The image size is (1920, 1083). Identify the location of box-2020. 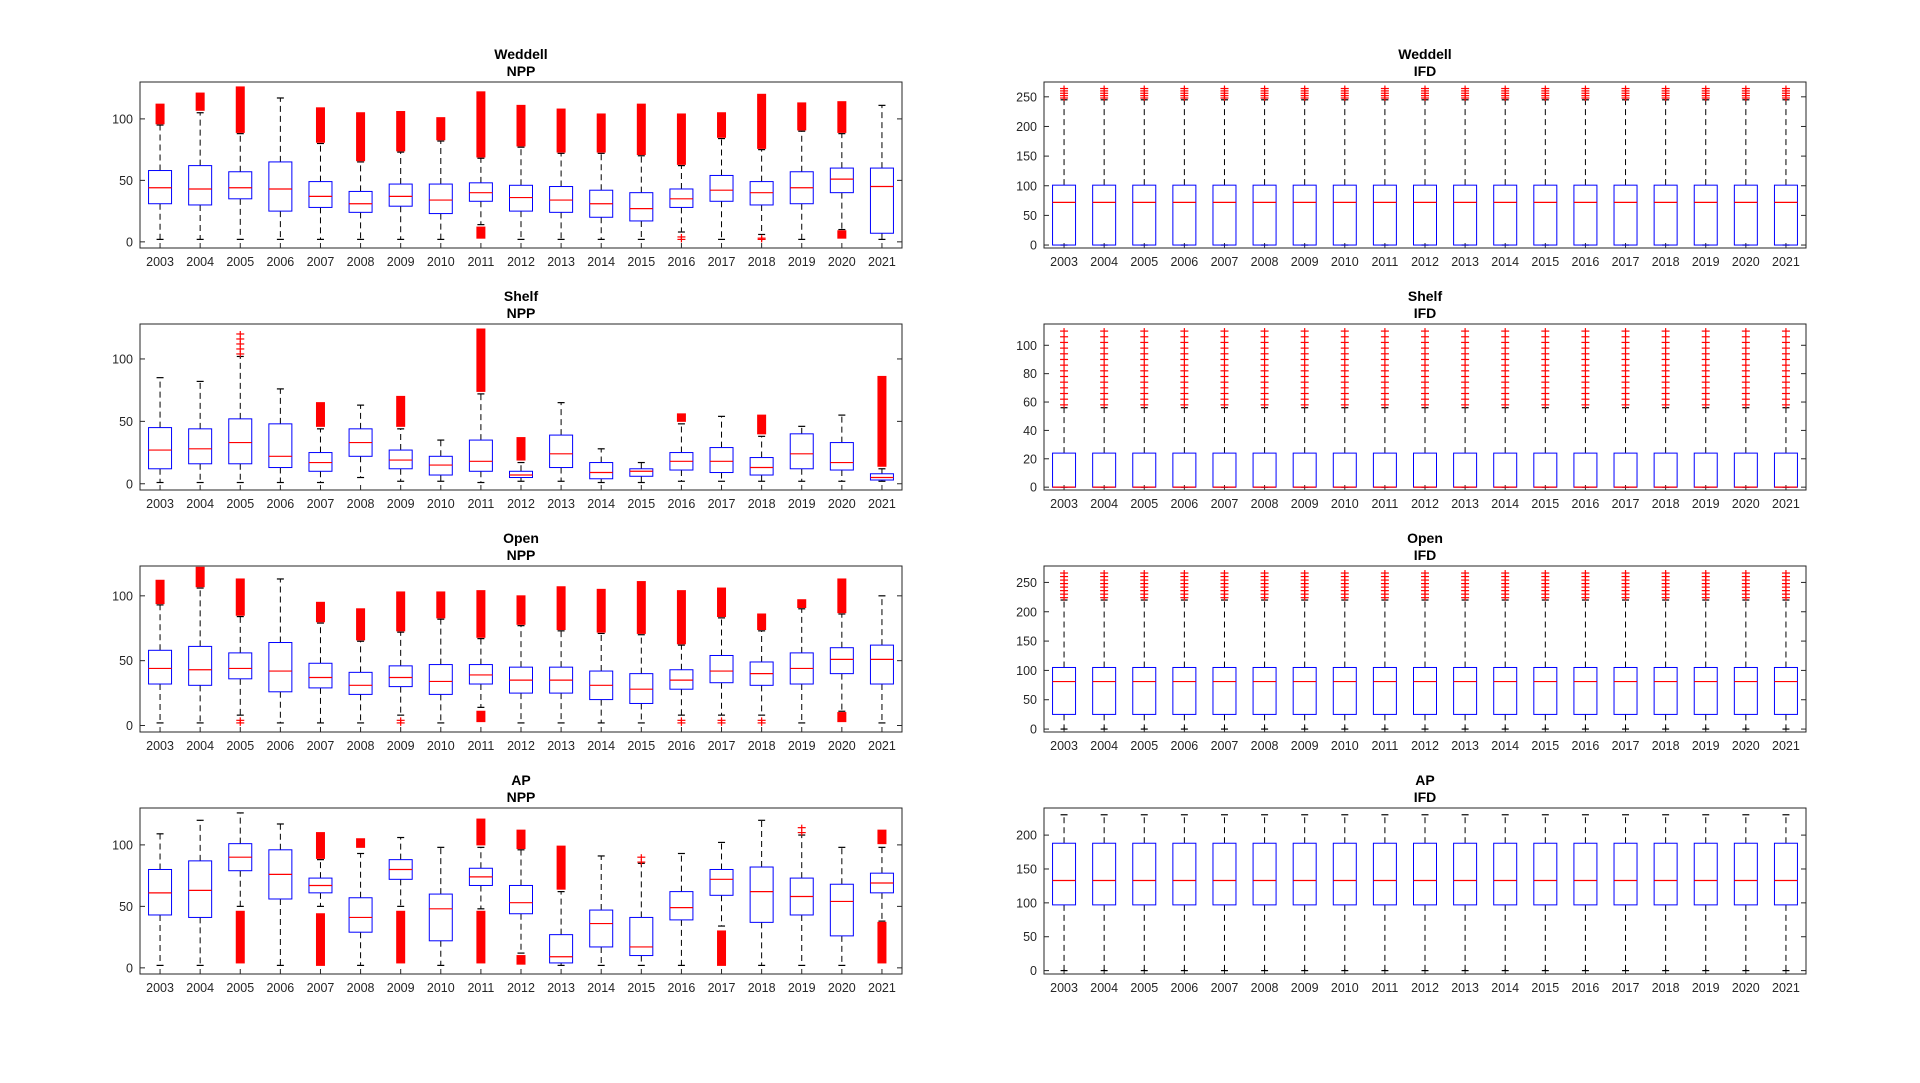
(841, 906).